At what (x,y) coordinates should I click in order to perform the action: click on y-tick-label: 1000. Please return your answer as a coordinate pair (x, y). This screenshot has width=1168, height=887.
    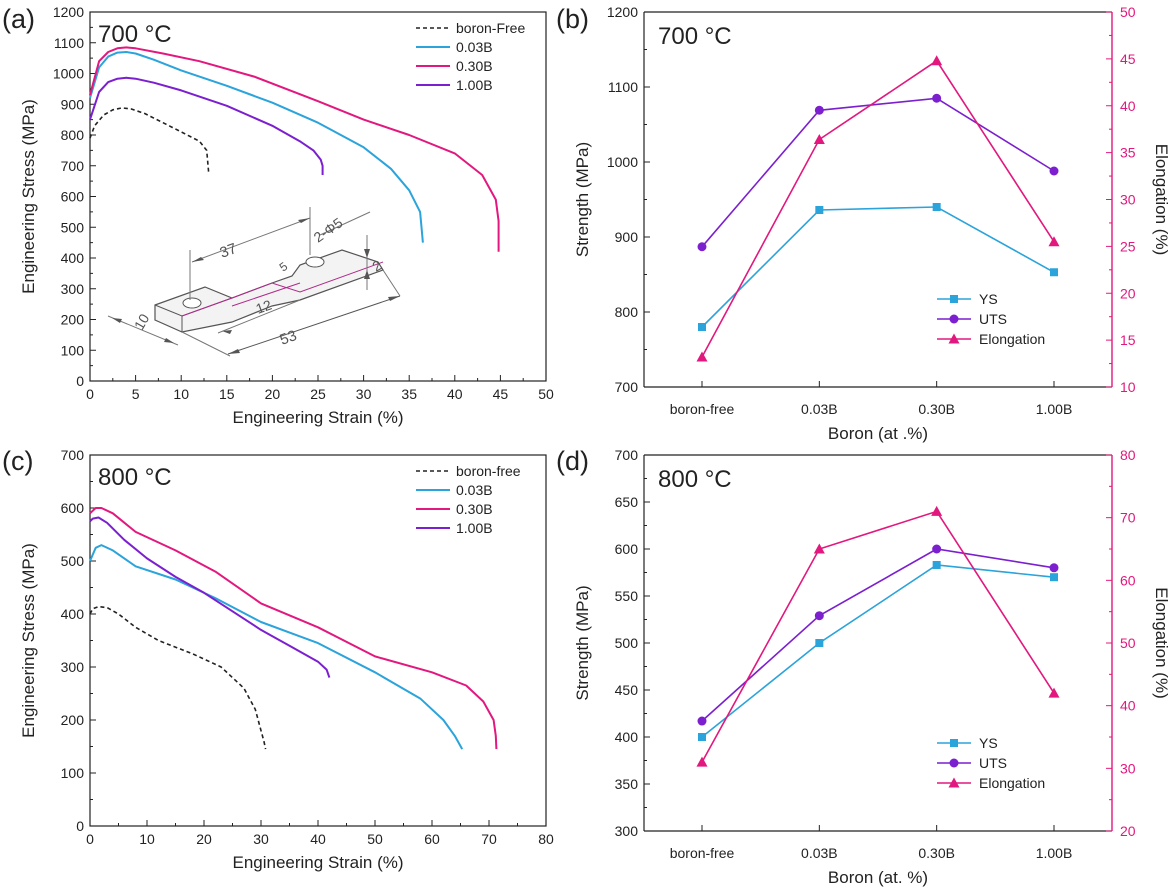
    Looking at the image, I should click on (68, 74).